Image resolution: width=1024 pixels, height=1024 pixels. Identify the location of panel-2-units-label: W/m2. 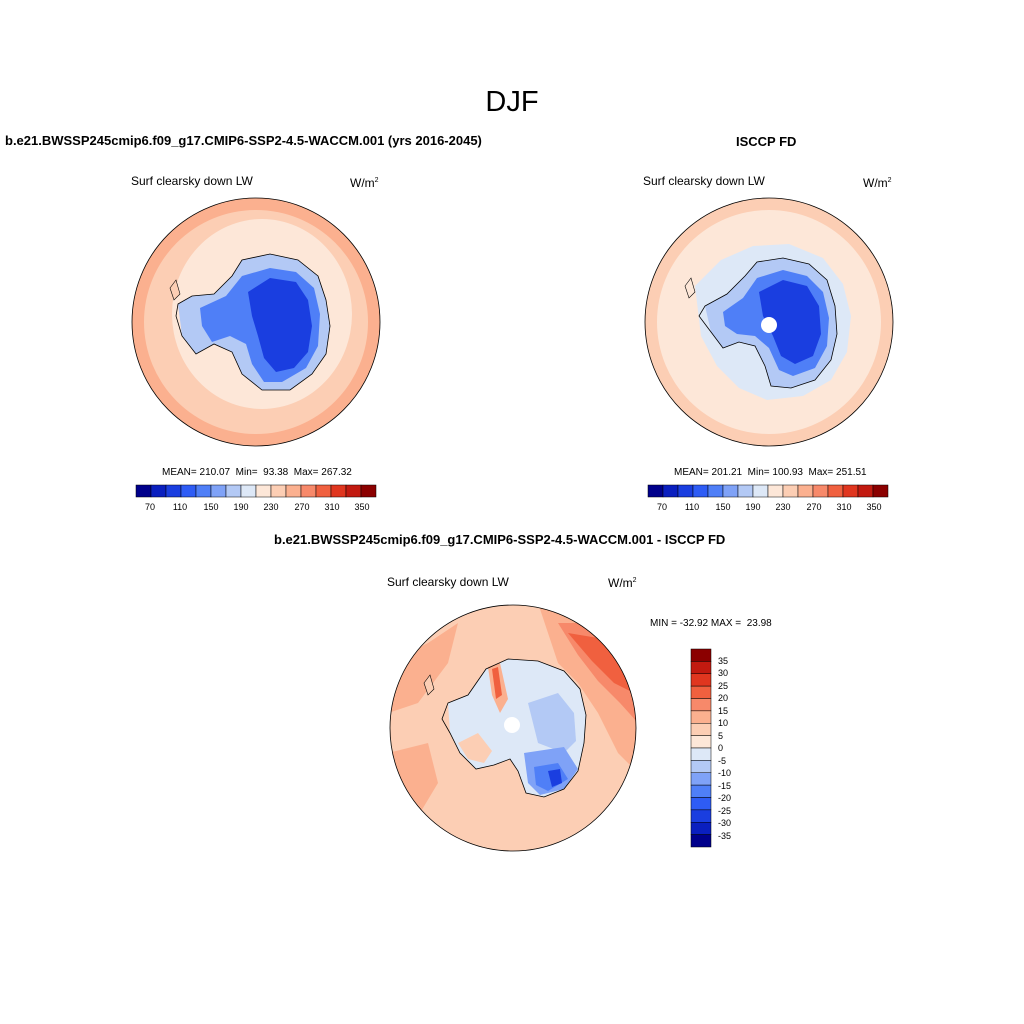
(877, 183).